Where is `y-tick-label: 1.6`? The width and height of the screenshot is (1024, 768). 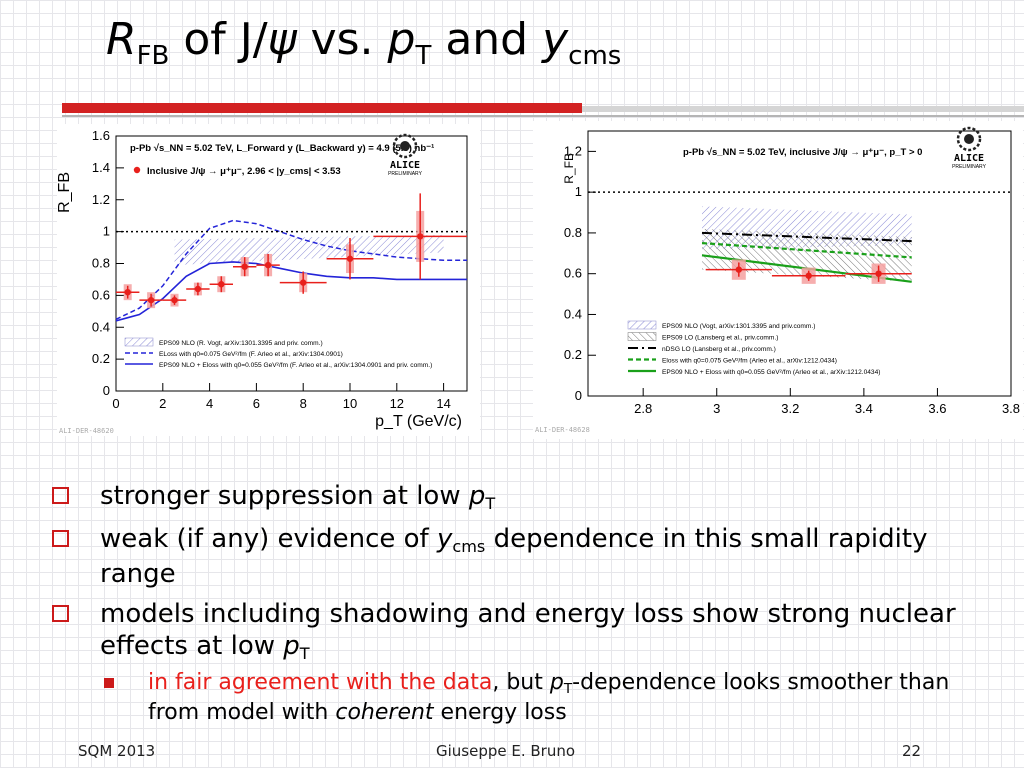
y-tick-label: 1.6 is located at coordinates (101, 135).